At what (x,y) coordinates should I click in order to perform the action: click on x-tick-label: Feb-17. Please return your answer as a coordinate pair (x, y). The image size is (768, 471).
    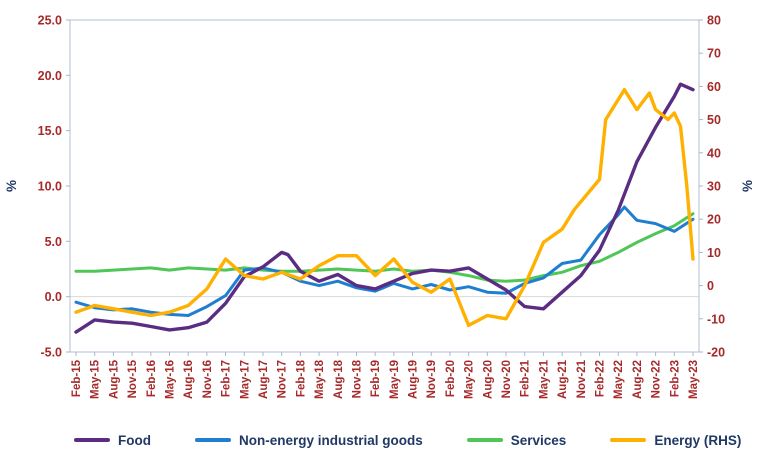
    Looking at the image, I should click on (227, 378).